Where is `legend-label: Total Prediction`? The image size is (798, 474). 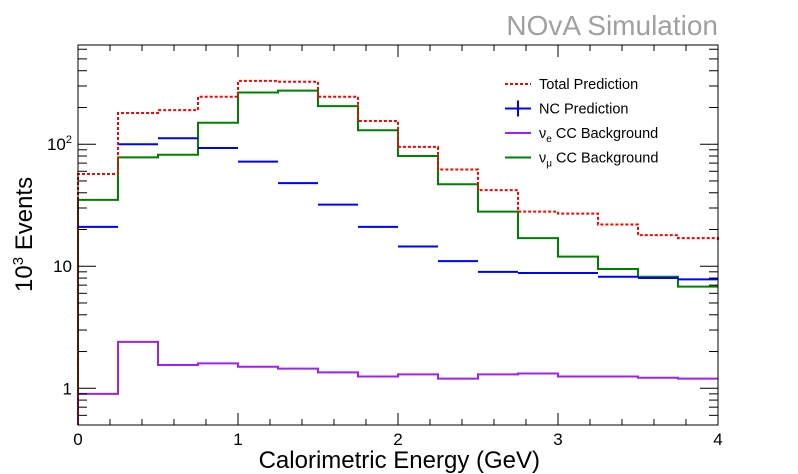 legend-label: Total Prediction is located at coordinates (588, 85).